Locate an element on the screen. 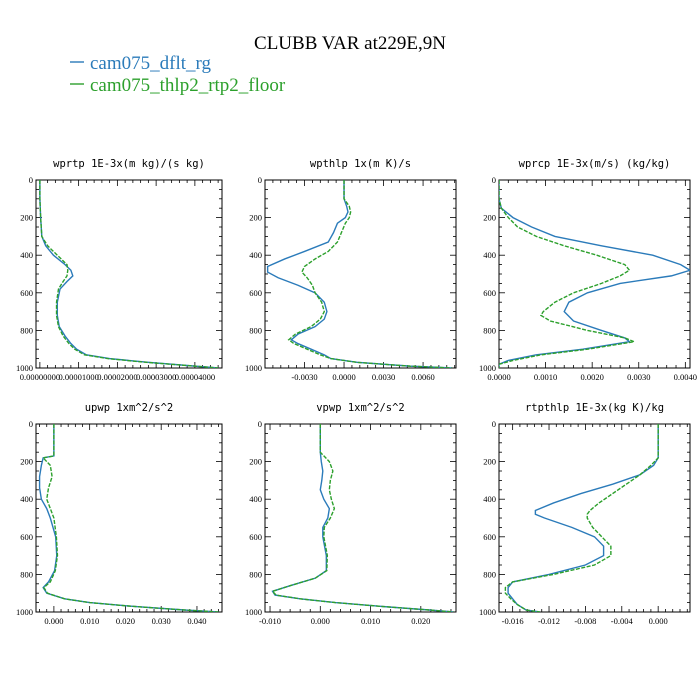 The height and width of the screenshot is (700, 700). panel-title: wpthlp 1x(m K)/s is located at coordinates (360, 164).